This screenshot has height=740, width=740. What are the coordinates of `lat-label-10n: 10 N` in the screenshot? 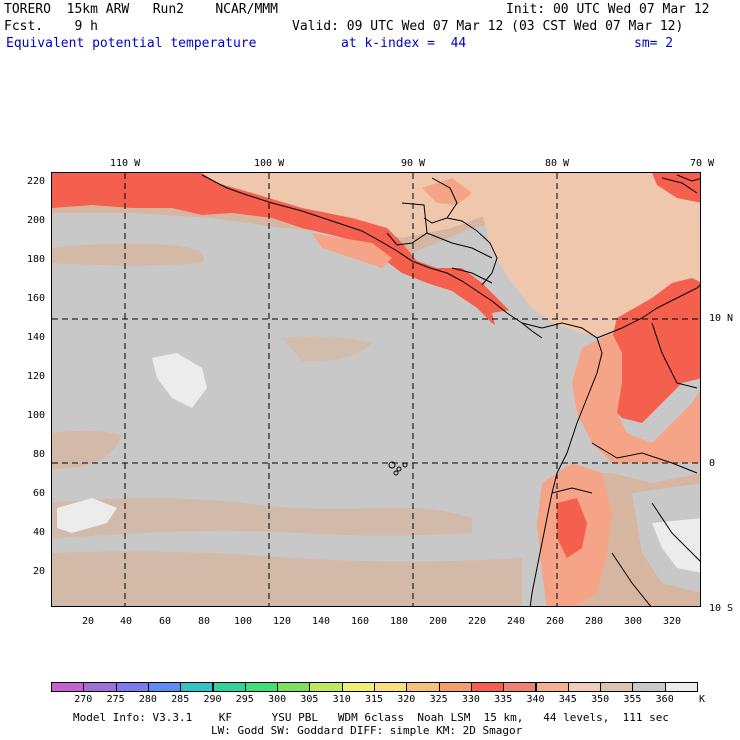 It's located at (721, 318).